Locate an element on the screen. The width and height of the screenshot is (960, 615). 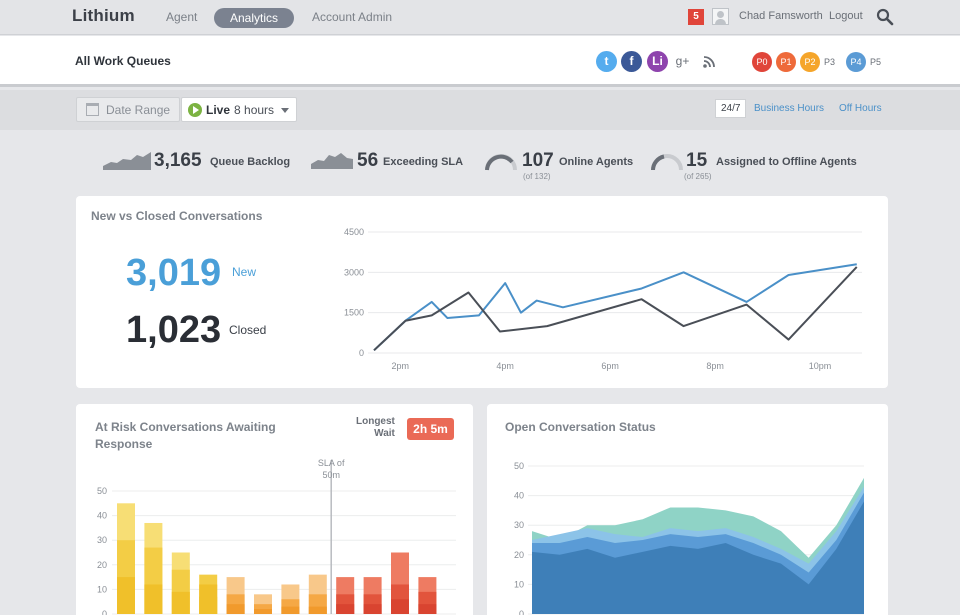
online-agents-total: (of 132) is located at coordinates (537, 176).